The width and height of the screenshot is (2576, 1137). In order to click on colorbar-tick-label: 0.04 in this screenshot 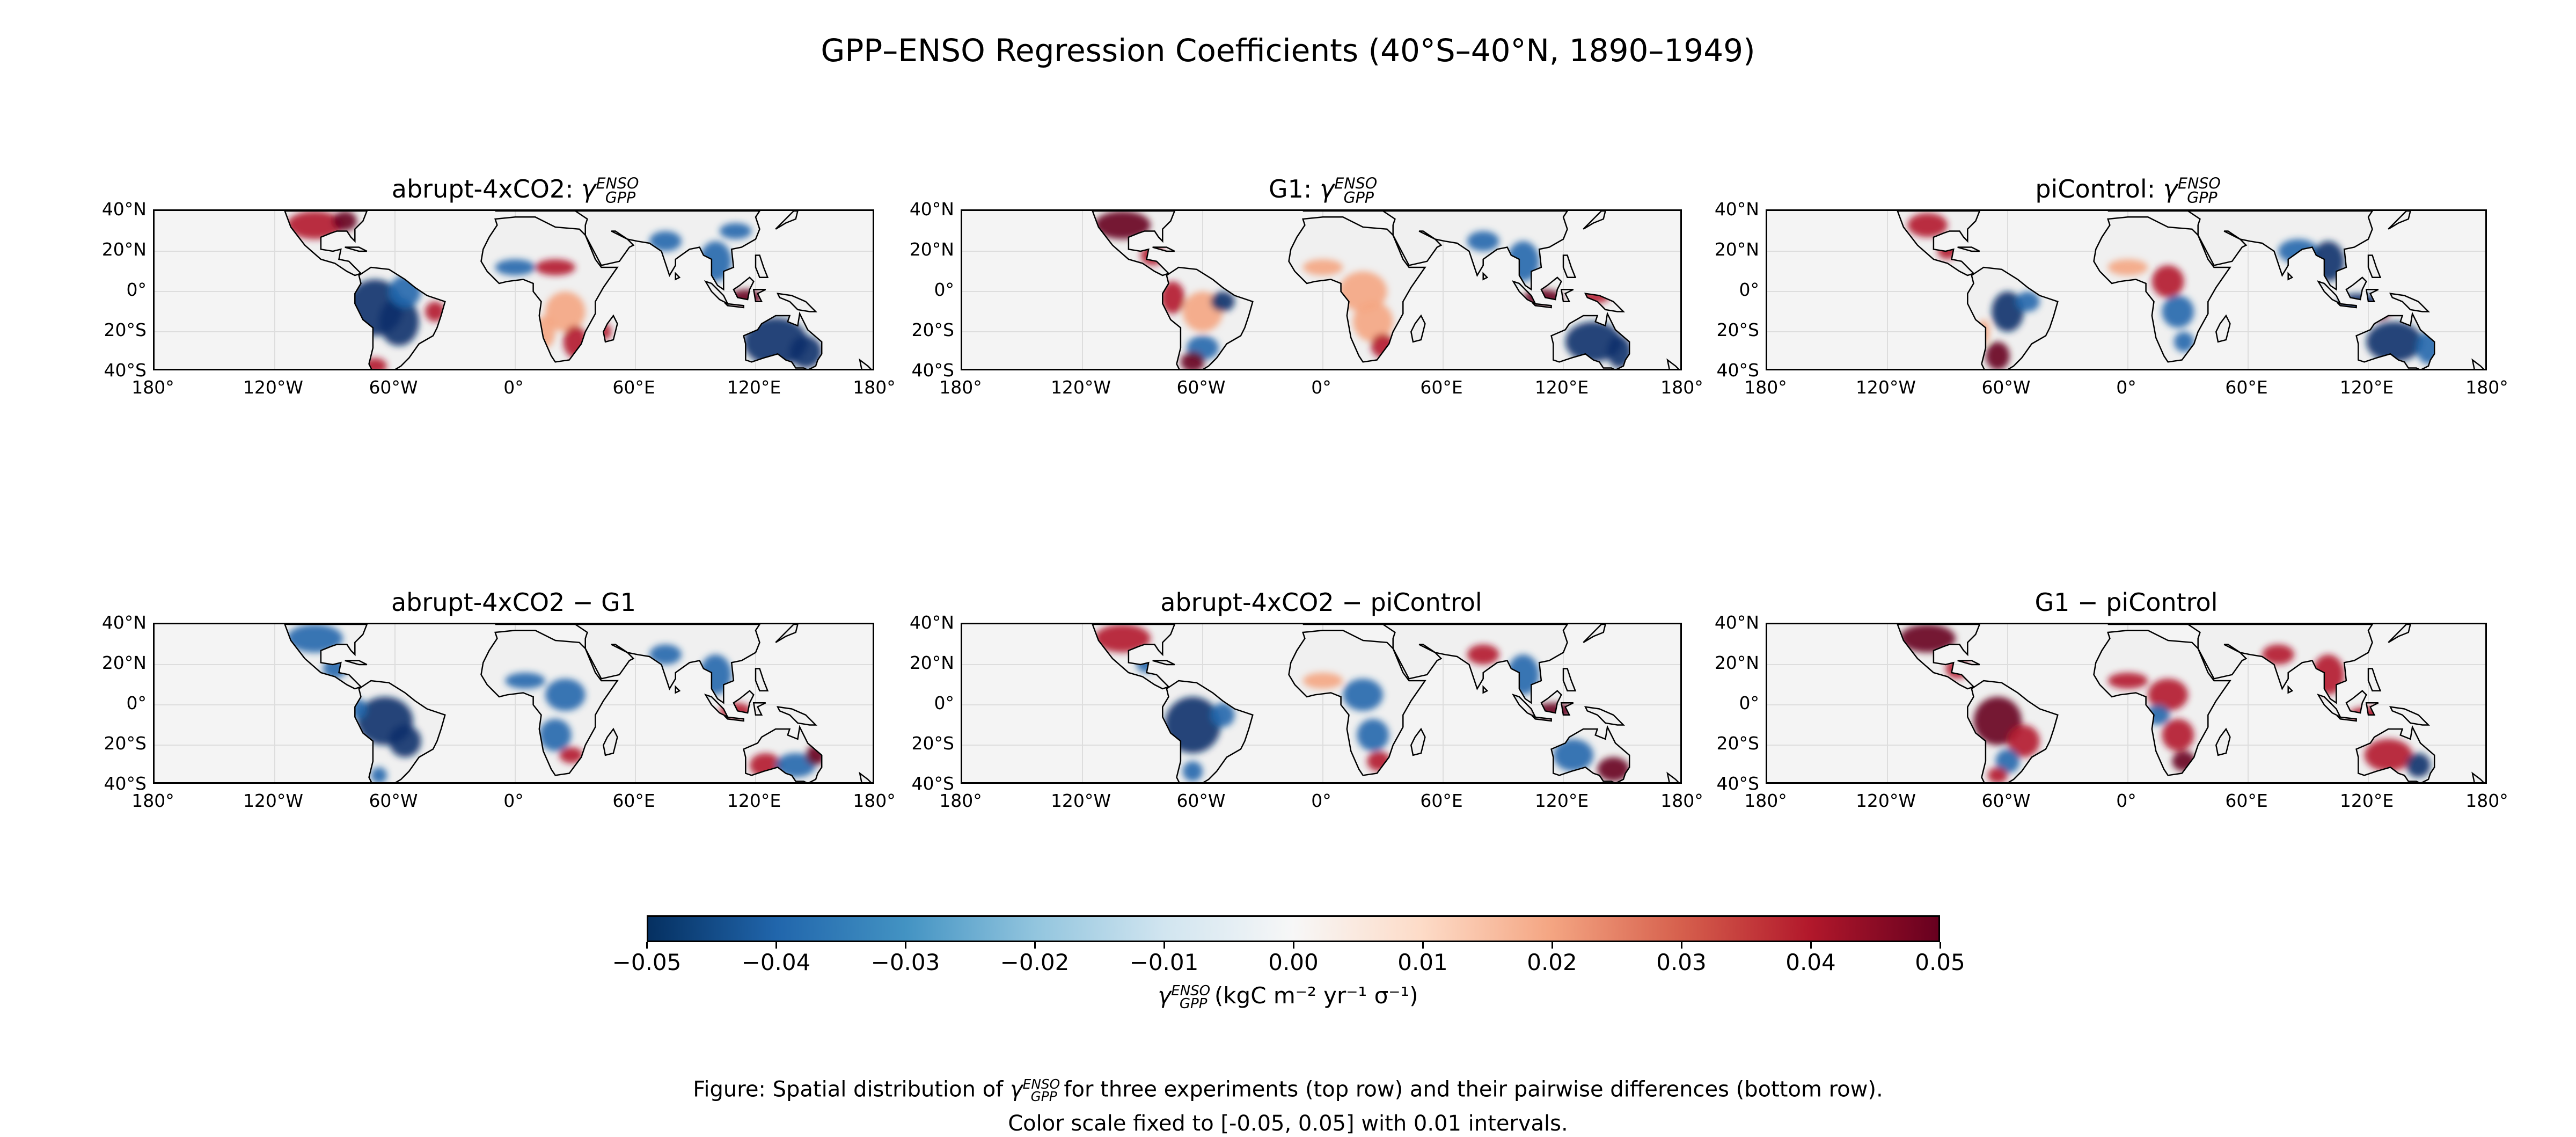, I will do `click(1810, 962)`.